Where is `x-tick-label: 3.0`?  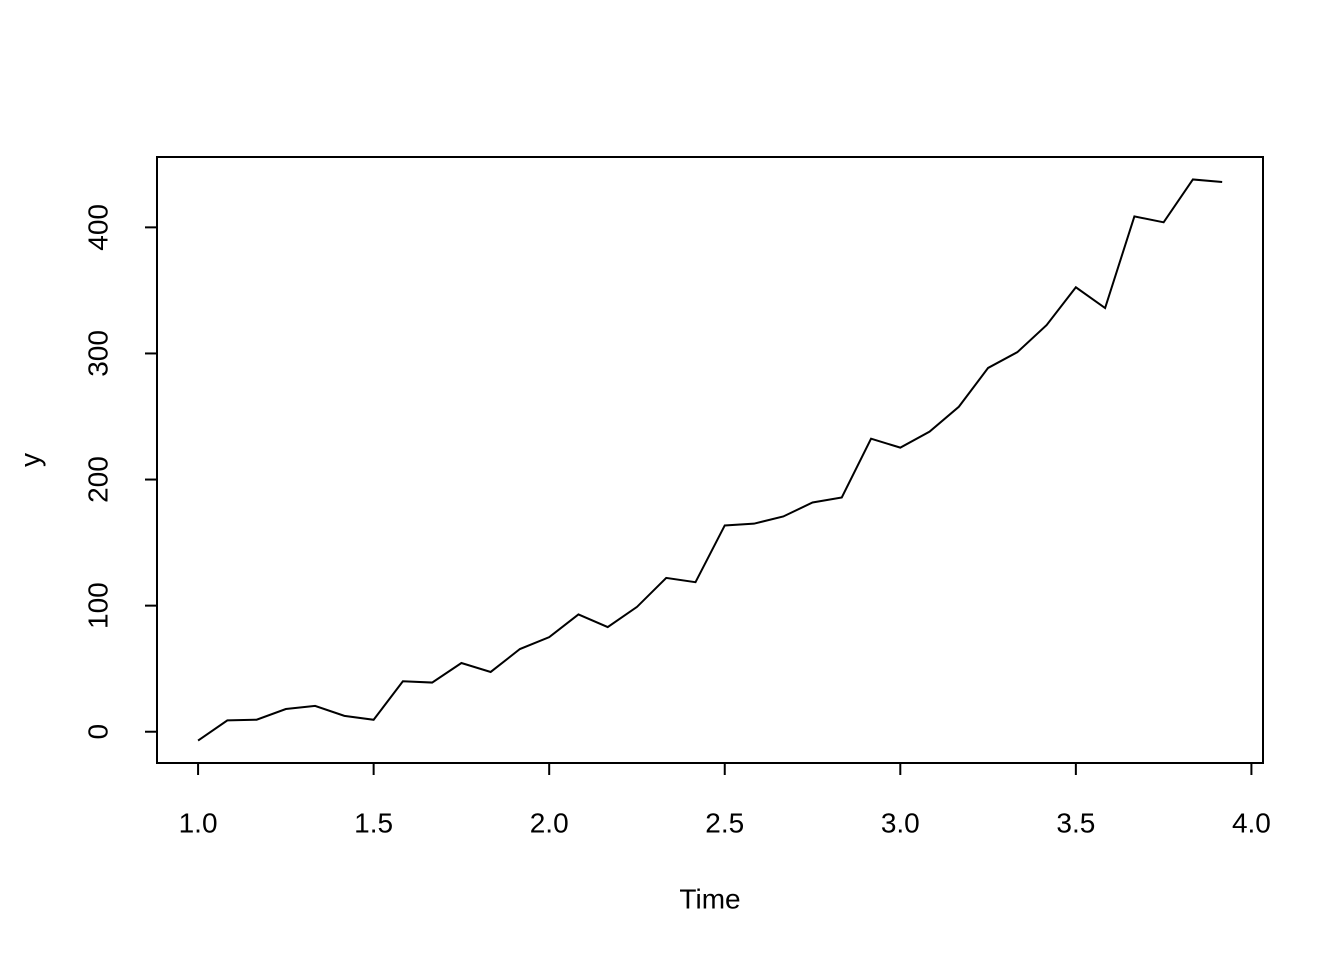
x-tick-label: 3.0 is located at coordinates (900, 822).